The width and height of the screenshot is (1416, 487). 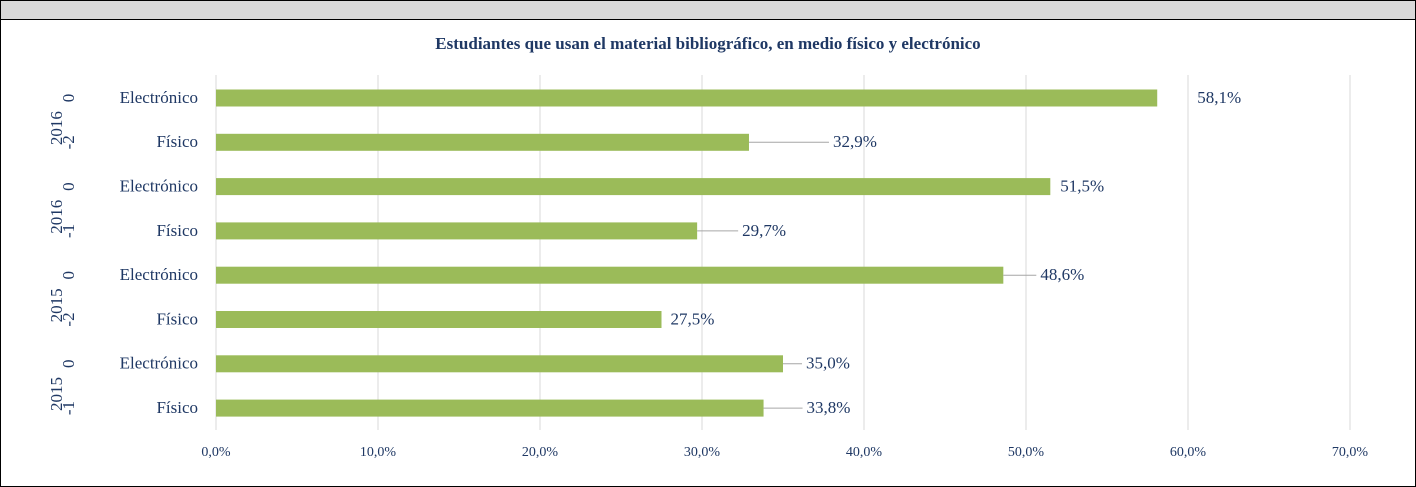 What do you see at coordinates (1188, 452) in the screenshot?
I see `x-tick-label: 60,0%` at bounding box center [1188, 452].